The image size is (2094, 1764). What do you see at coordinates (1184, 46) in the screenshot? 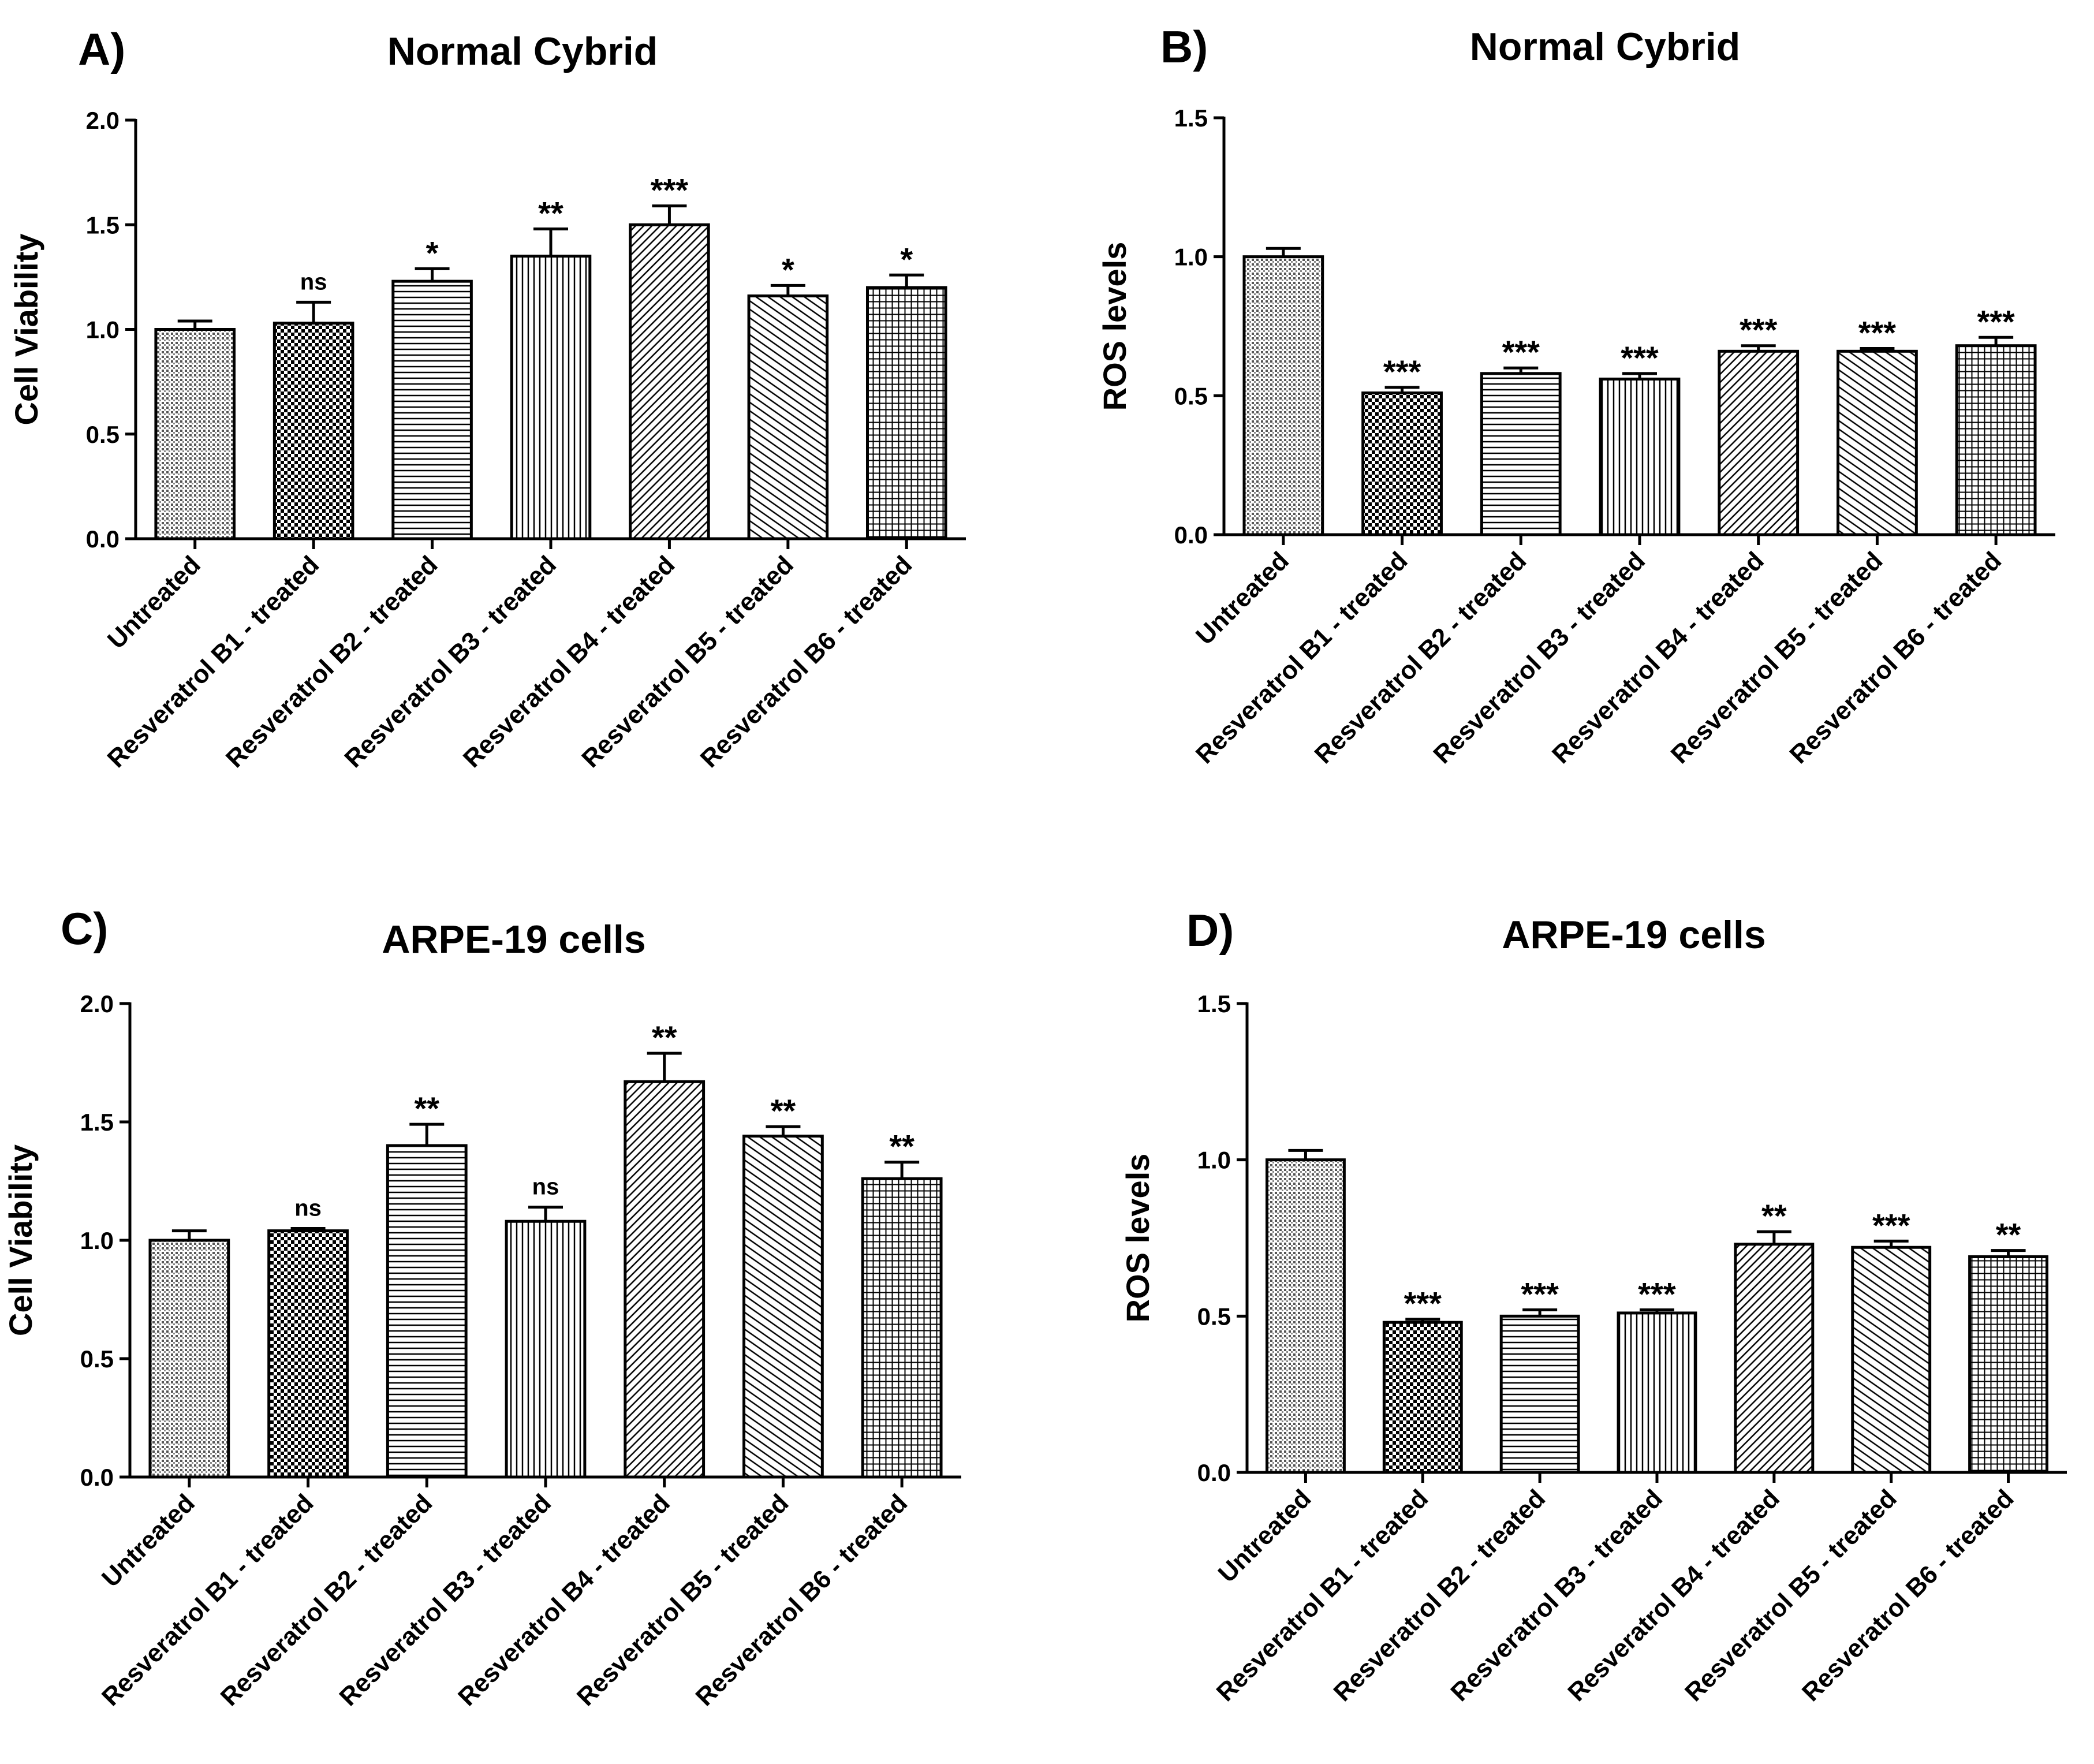
I see `panel-letter: B)` at bounding box center [1184, 46].